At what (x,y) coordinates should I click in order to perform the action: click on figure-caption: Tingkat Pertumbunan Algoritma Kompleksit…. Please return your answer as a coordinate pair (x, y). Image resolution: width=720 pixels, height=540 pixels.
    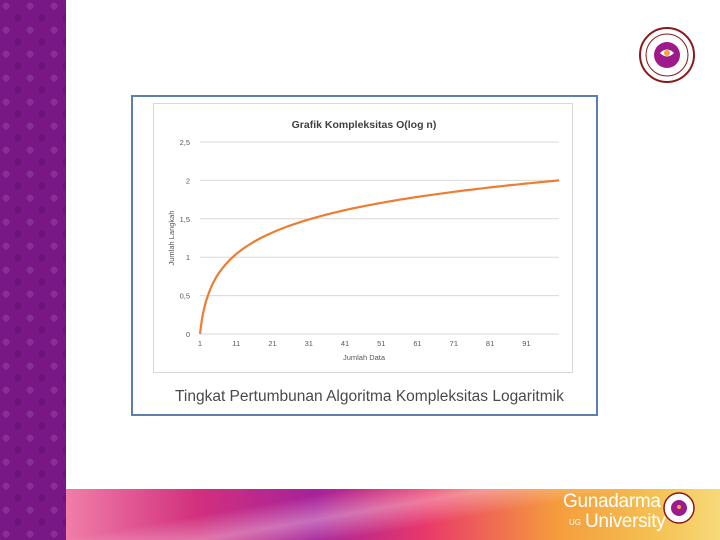
    Looking at the image, I should click on (369, 396).